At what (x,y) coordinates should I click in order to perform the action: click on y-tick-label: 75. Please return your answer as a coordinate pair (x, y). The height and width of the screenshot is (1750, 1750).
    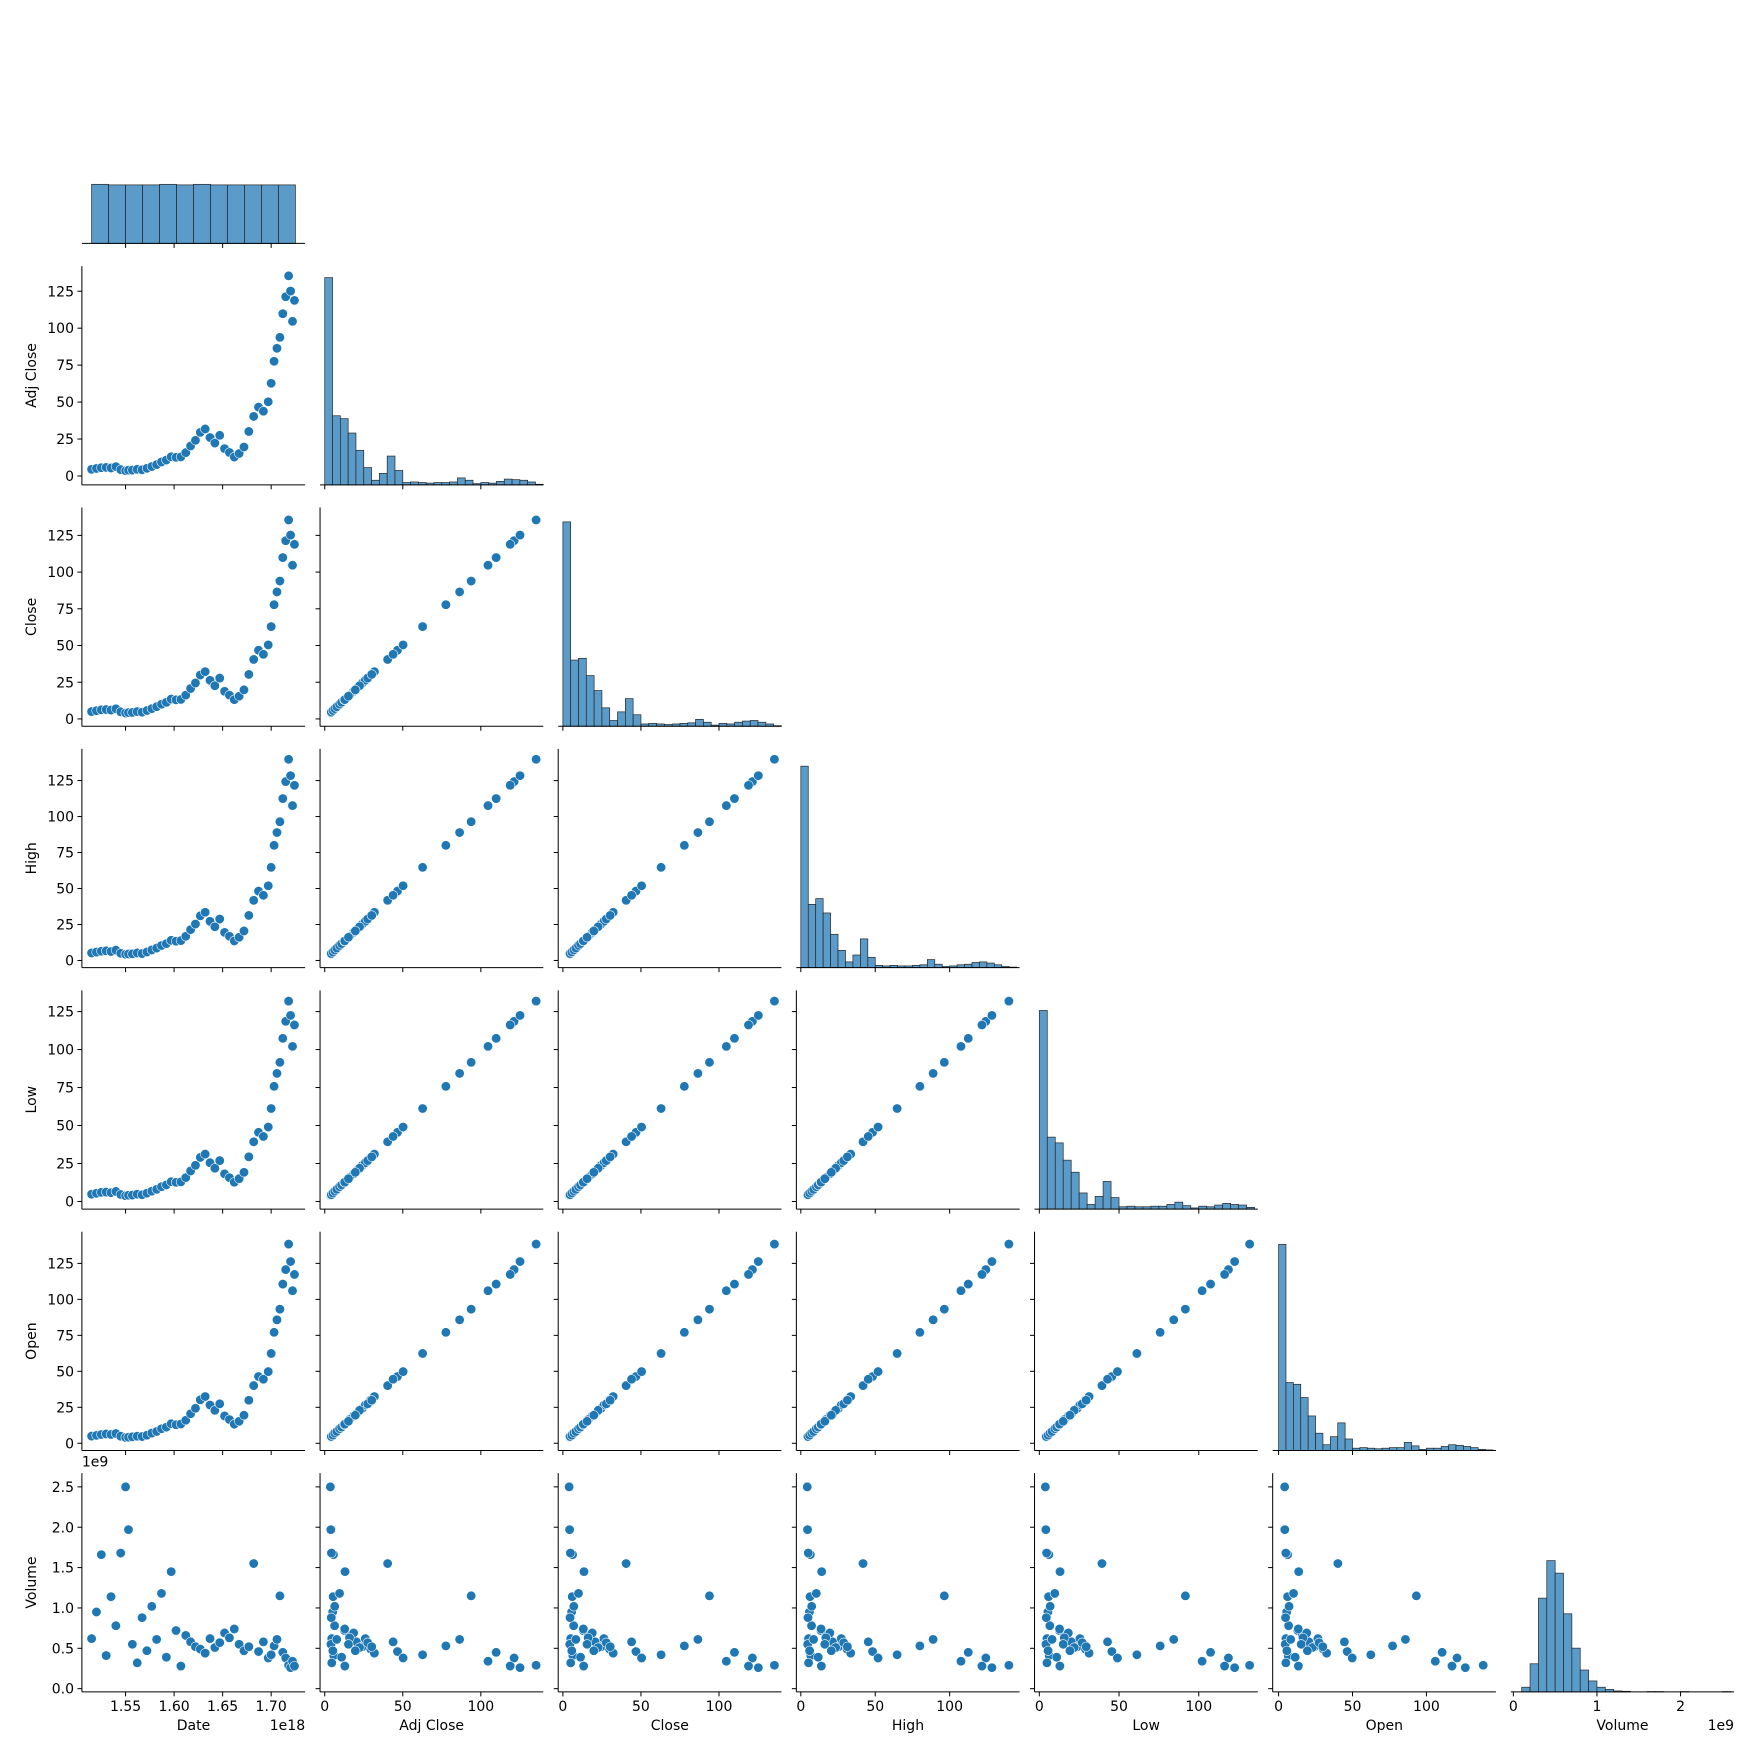
    Looking at the image, I should click on (65, 854).